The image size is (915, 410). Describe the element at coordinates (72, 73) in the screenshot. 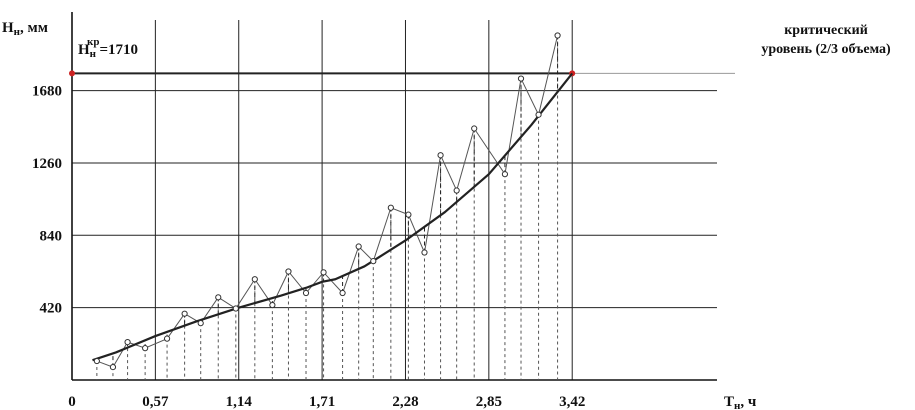

I see `critical-level-start-marker` at that location.